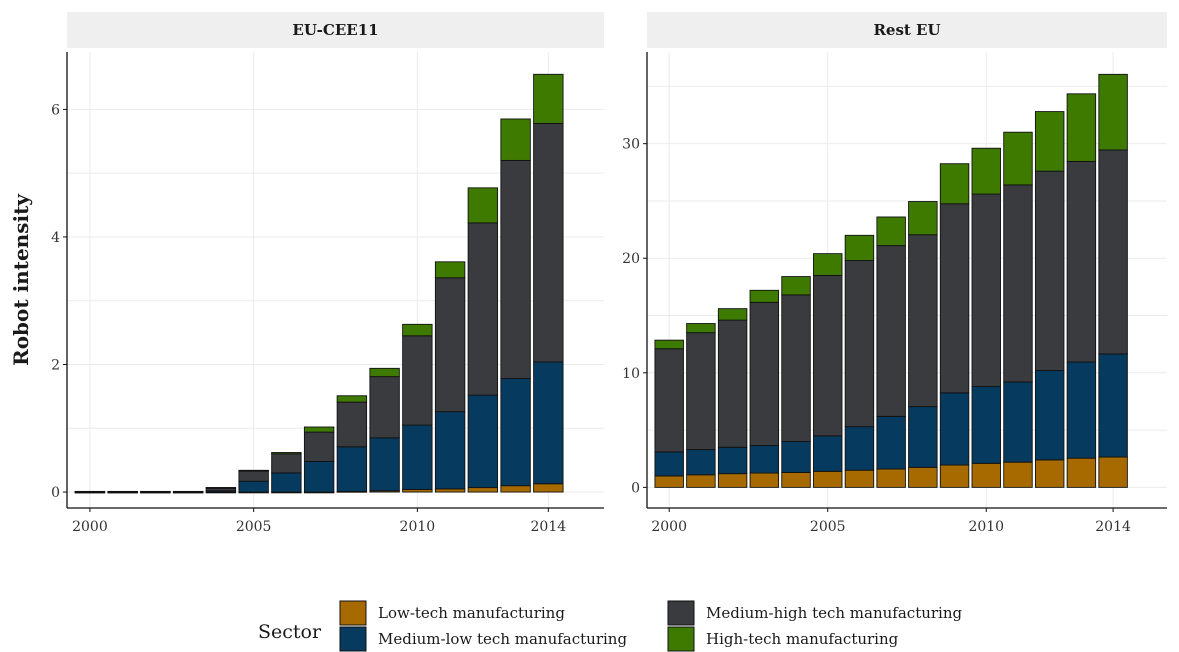 This screenshot has width=1179, height=652. What do you see at coordinates (471, 613) in the screenshot?
I see `legend-label: Low-tech manufacturing` at bounding box center [471, 613].